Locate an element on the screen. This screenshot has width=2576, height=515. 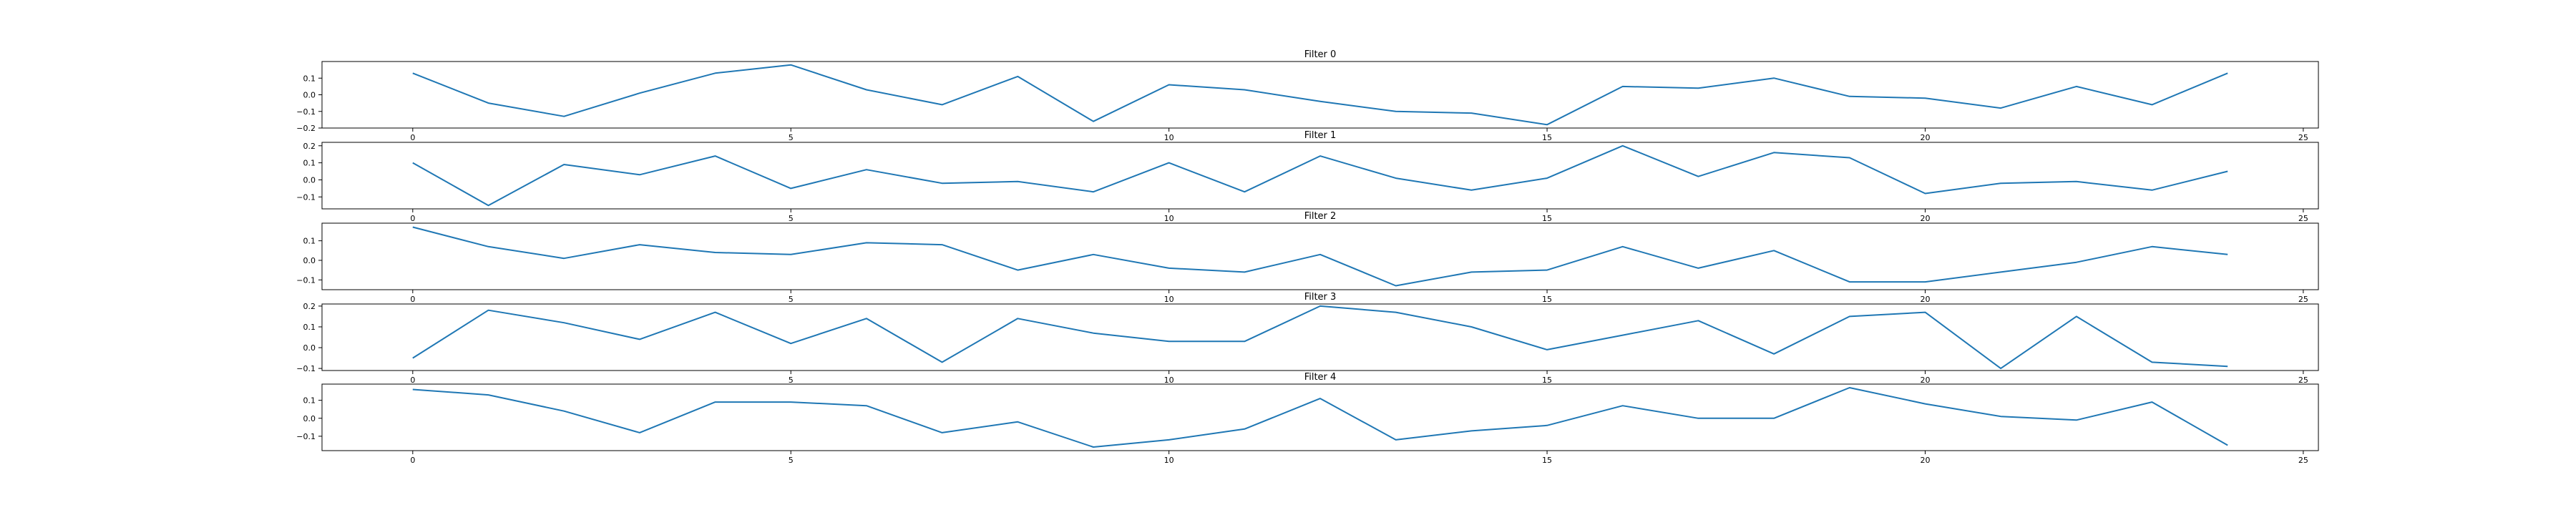
subplot-title: Filter 0 is located at coordinates (1320, 55).